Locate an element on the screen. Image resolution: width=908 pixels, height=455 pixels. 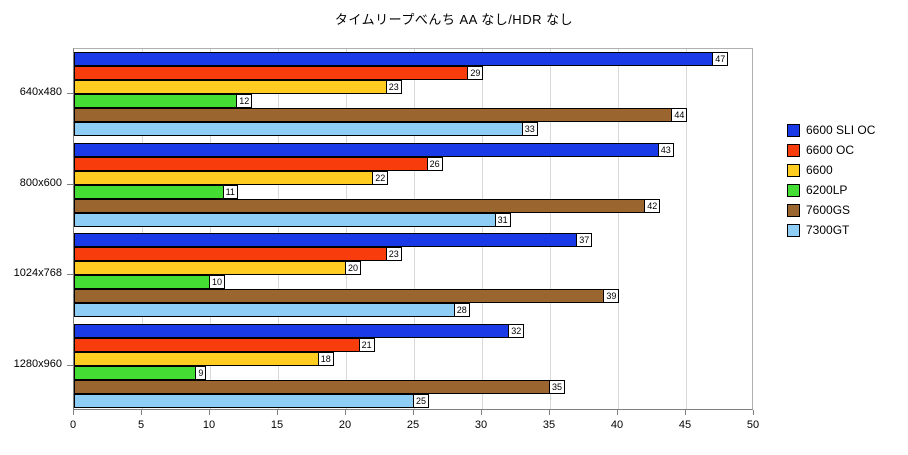
bar-row: 25 is located at coordinates (414, 400).